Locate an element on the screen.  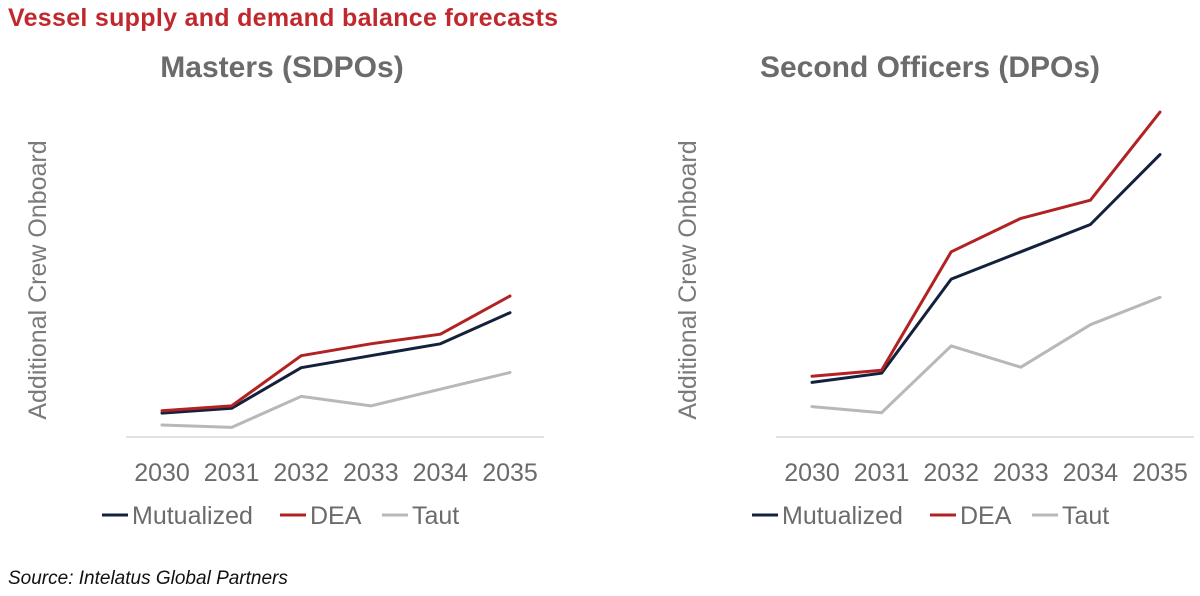
chart-title: Second Officers (DPOs) is located at coordinates (930, 67).